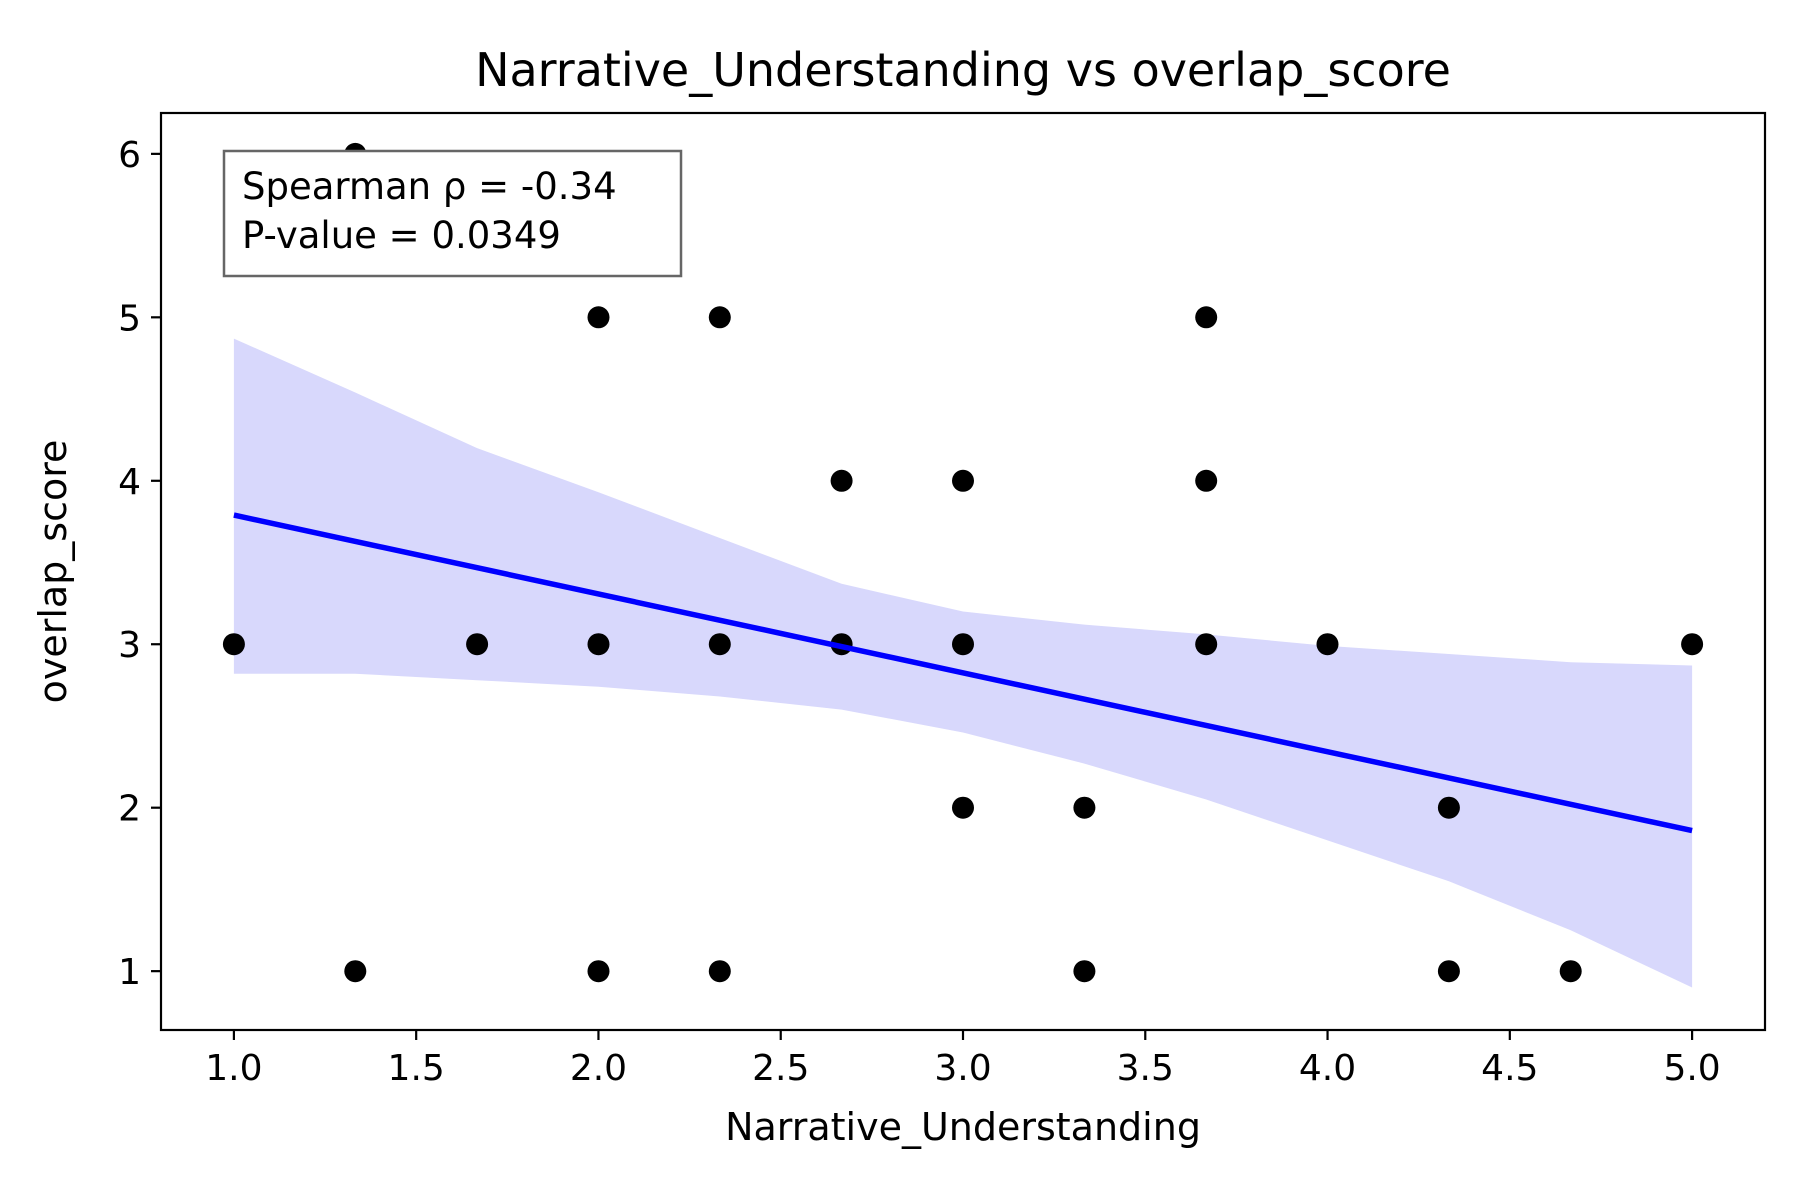 Image resolution: width=1800 pixels, height=1204 pixels. I want to click on x-tick-label: 2.0, so click(598, 1068).